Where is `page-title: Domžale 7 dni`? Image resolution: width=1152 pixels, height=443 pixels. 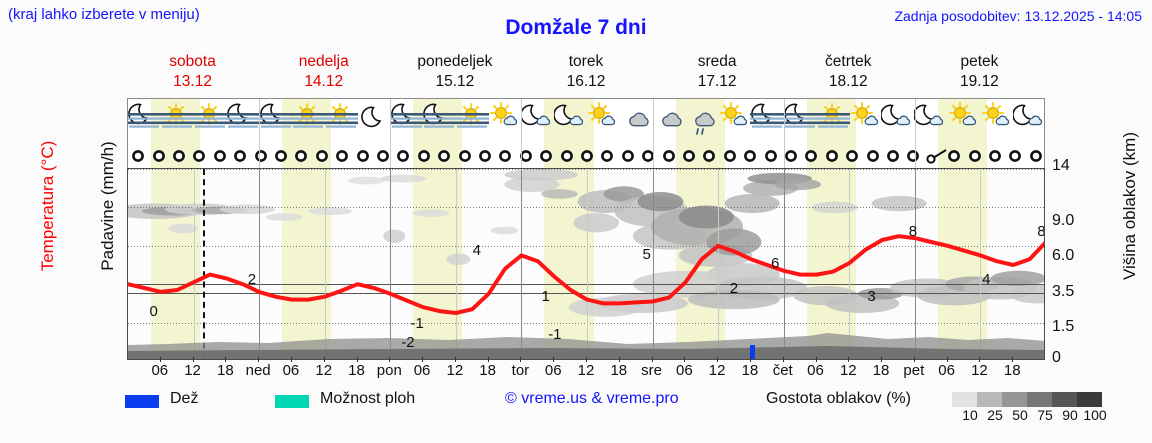
page-title: Domžale 7 dni is located at coordinates (576, 27).